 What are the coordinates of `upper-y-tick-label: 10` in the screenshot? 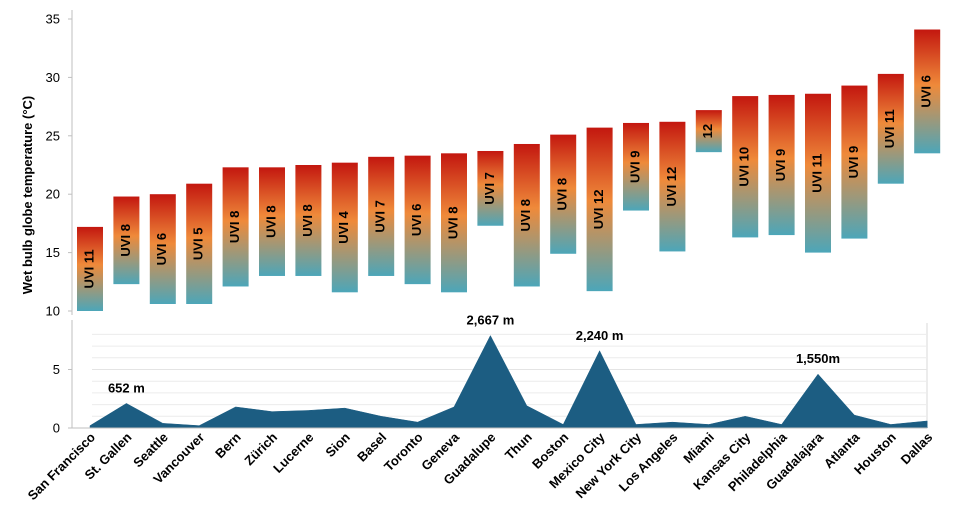 It's located at (53, 311).